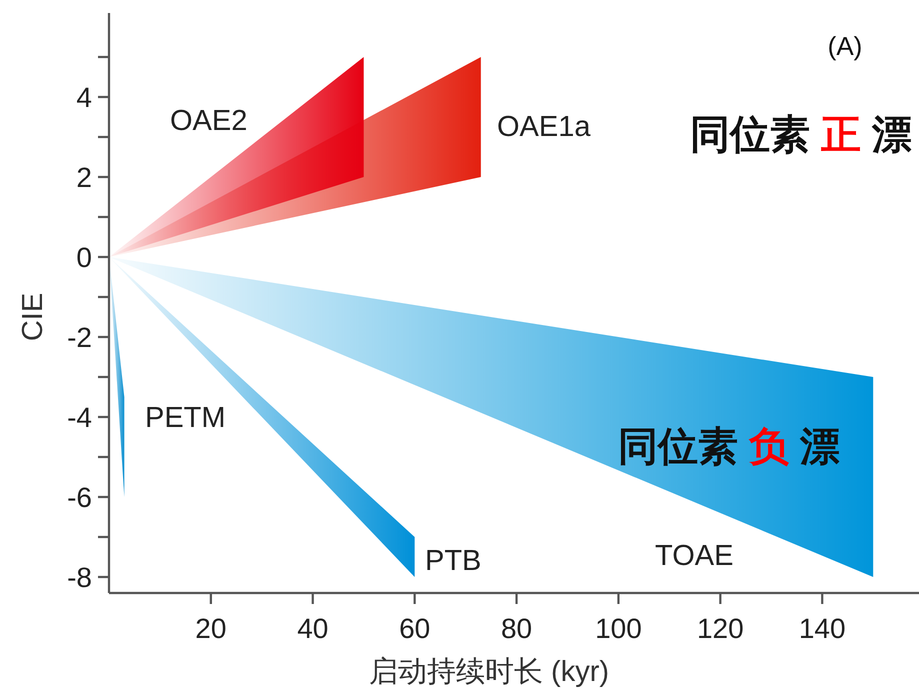 The image size is (919, 693). Describe the element at coordinates (79, 417) in the screenshot. I see `y-tick-label: -4` at that location.